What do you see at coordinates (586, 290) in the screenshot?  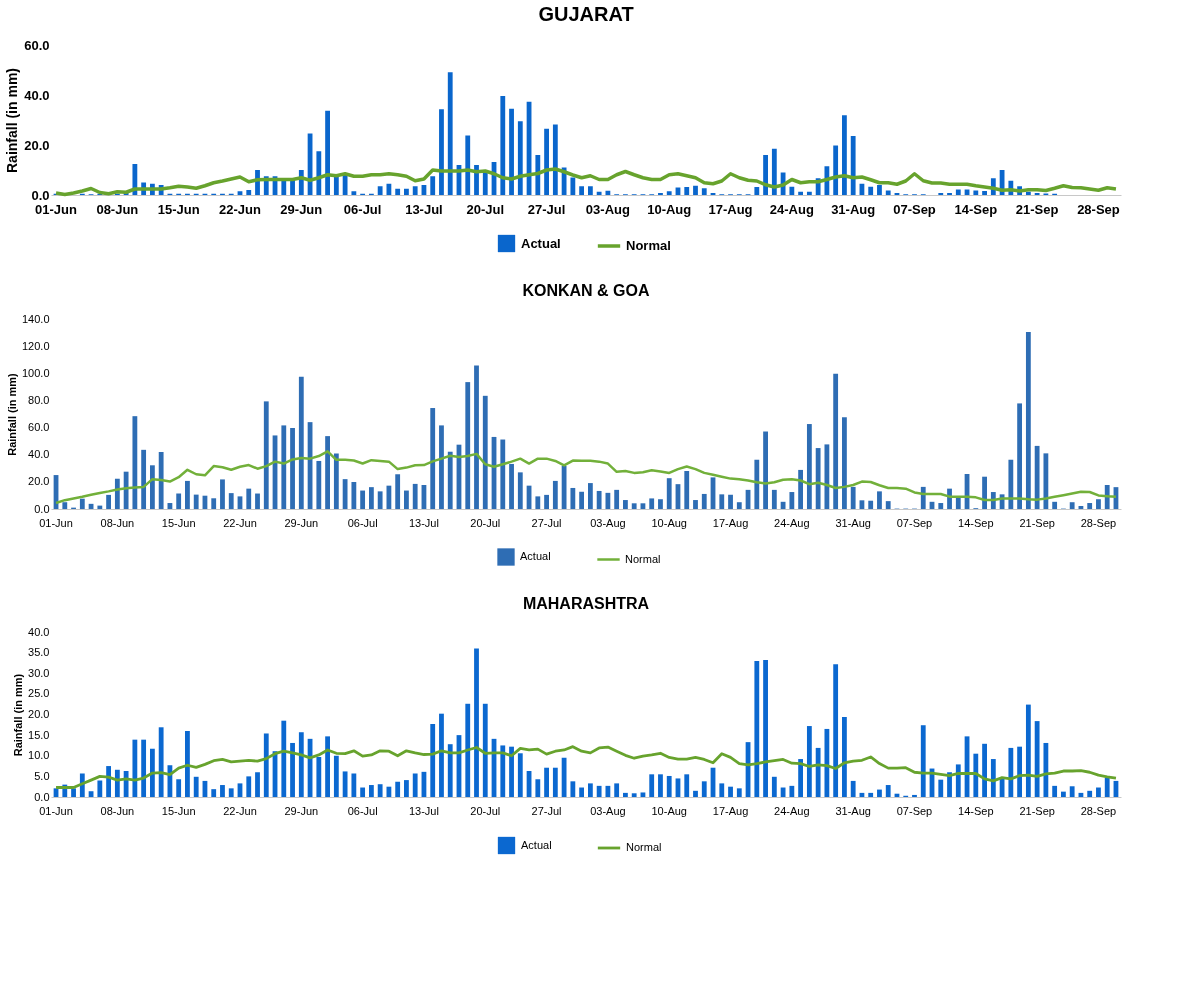 I see `chart-title: KONKAN & GOA` at bounding box center [586, 290].